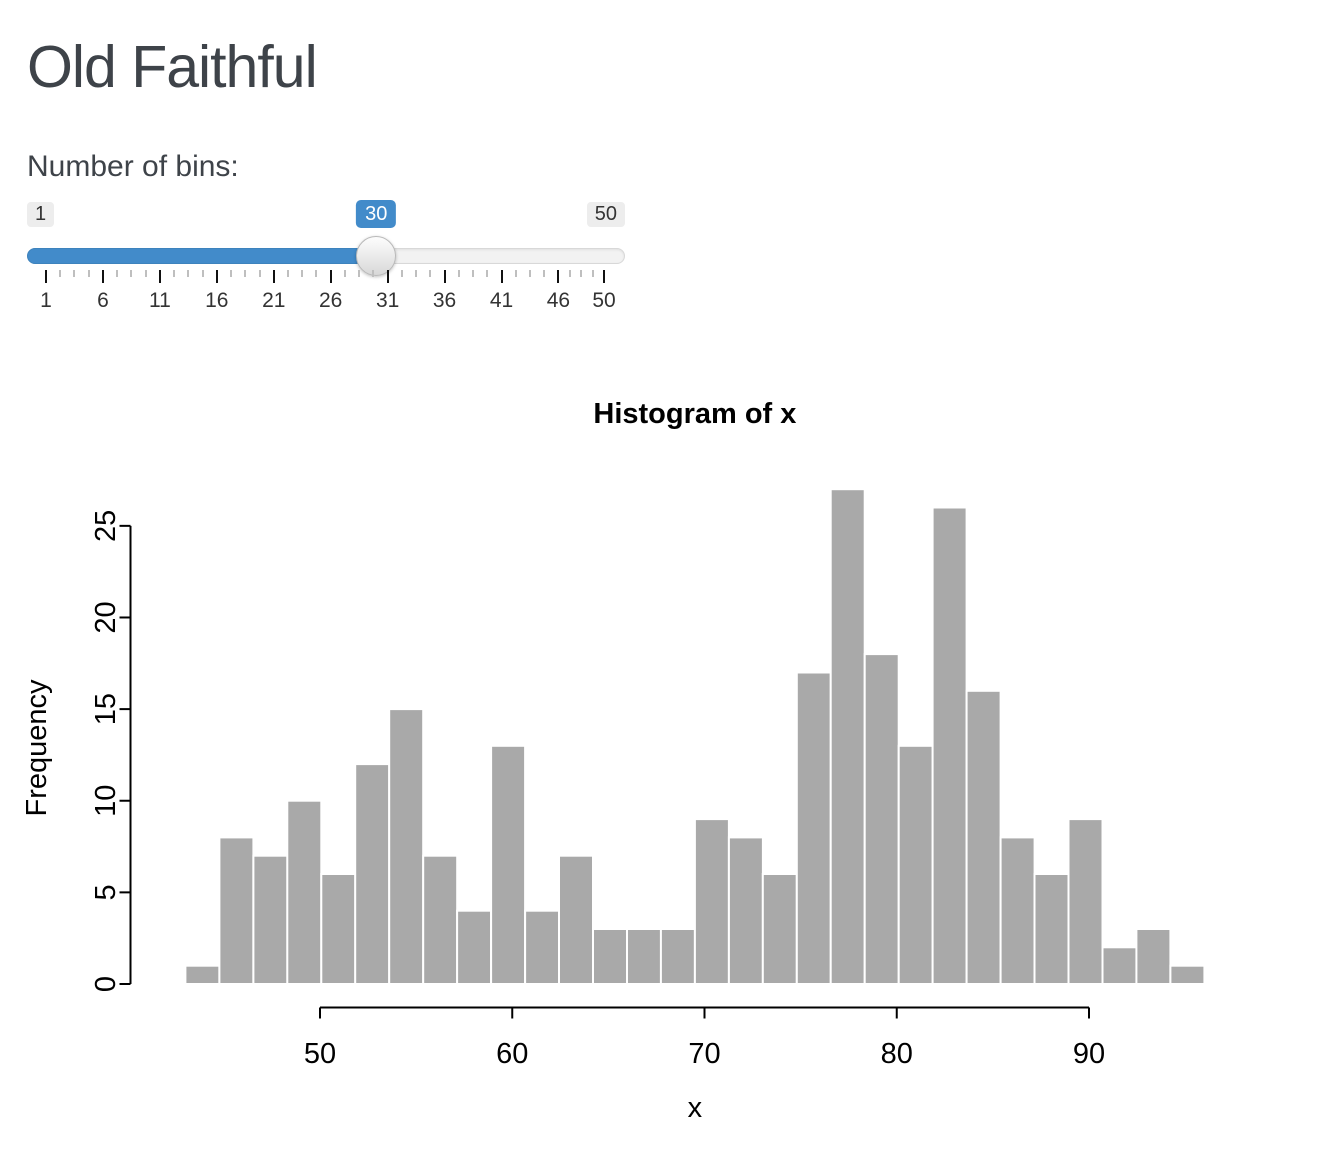 This screenshot has height=1150, width=1326. What do you see at coordinates (106, 526) in the screenshot?
I see `y-tick-label: 25` at bounding box center [106, 526].